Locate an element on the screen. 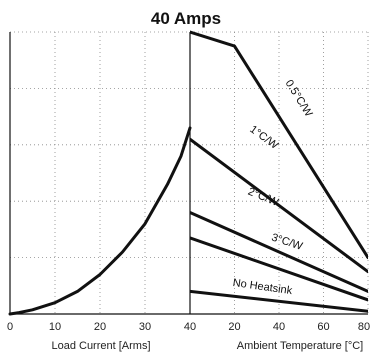 The image size is (371, 356). left-x-axis-label: Load Current [Arms] is located at coordinates (100, 346).